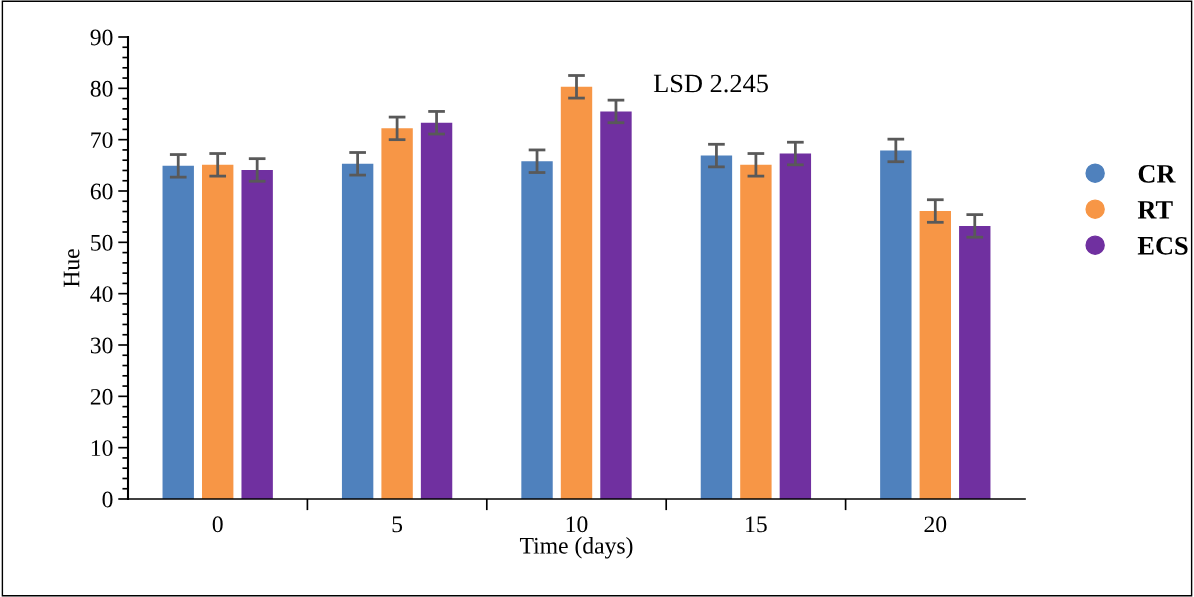 The height and width of the screenshot is (597, 1194). What do you see at coordinates (576, 548) in the screenshot?
I see `x-axis-title: Time (days)` at bounding box center [576, 548].